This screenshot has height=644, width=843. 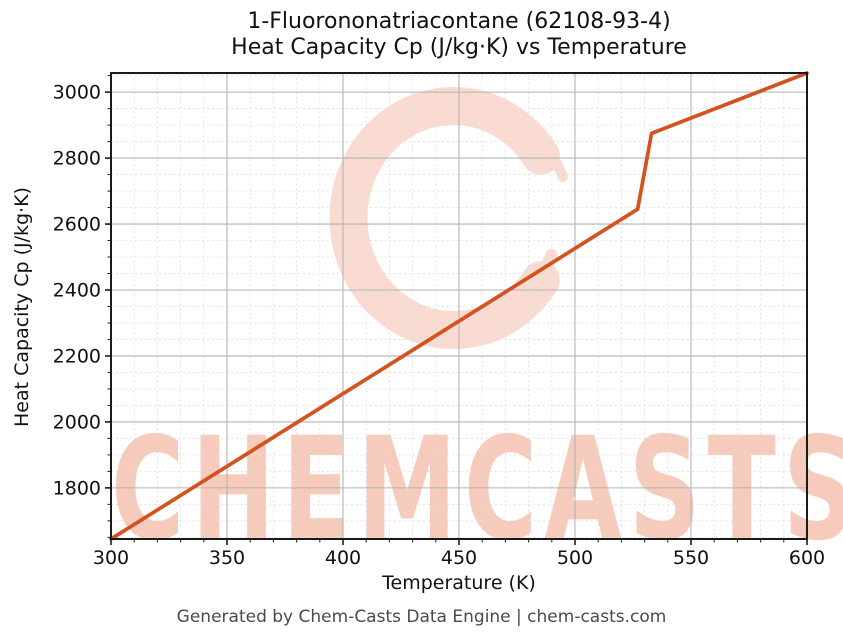 What do you see at coordinates (77, 93) in the screenshot?
I see `y-tick-label: 3000` at bounding box center [77, 93].